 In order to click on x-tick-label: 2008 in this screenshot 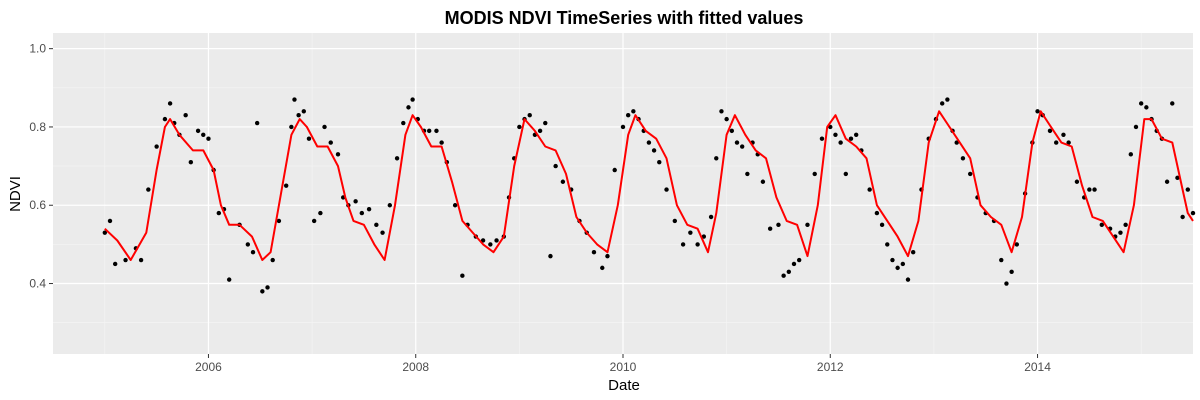, I will do `click(415, 367)`.